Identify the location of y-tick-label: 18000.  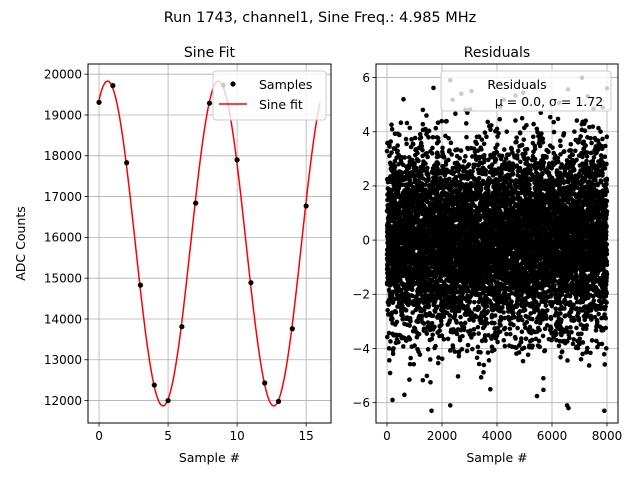
(63, 156).